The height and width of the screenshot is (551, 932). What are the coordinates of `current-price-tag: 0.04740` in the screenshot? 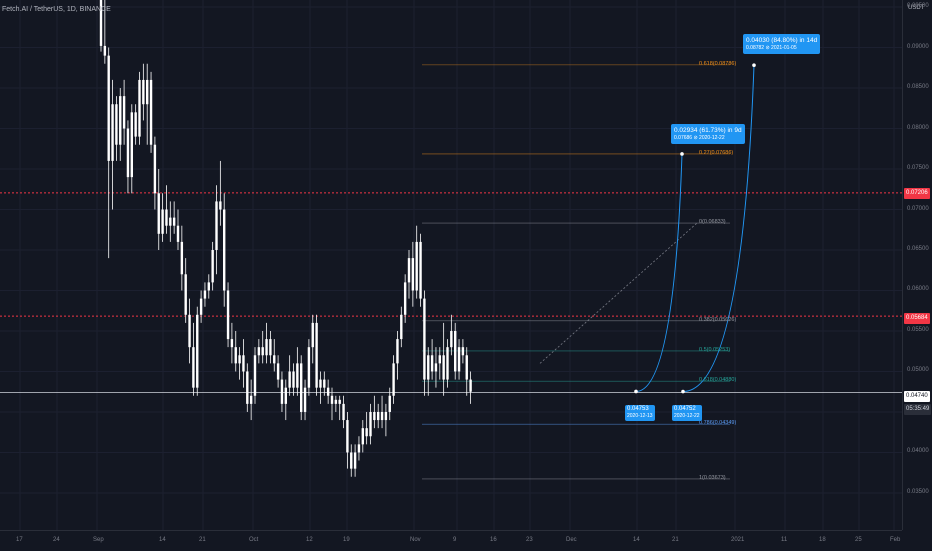 It's located at (917, 396).